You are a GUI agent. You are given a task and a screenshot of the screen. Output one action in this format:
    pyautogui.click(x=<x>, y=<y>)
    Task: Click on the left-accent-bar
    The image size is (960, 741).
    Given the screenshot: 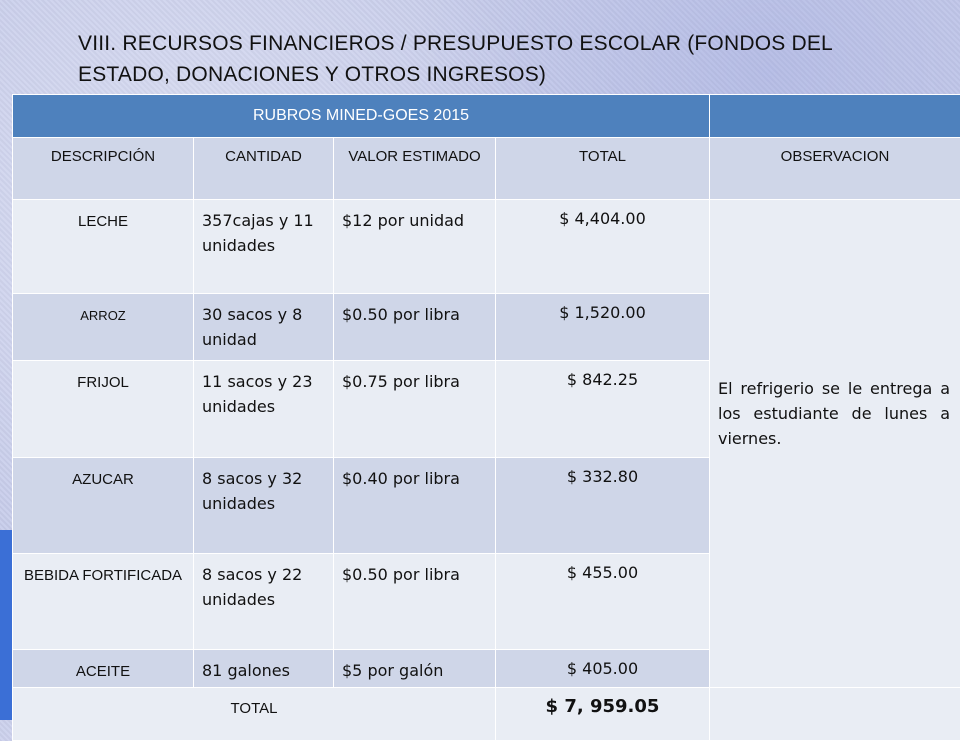 What is the action you would take?
    pyautogui.click(x=6, y=625)
    